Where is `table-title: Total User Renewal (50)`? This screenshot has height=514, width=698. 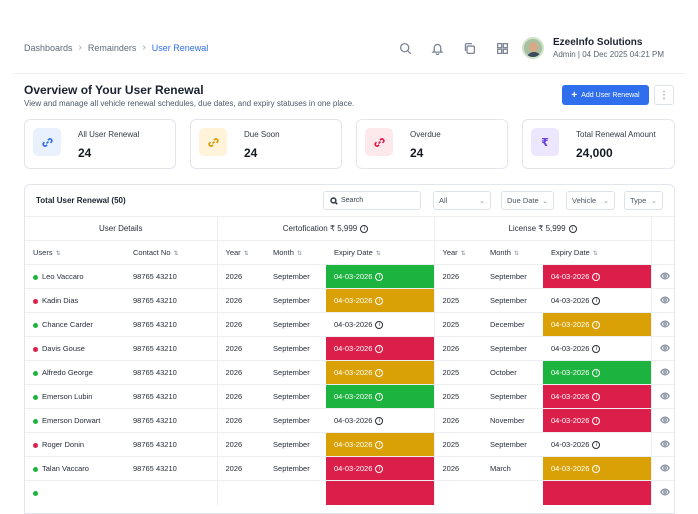
table-title: Total User Renewal (50) is located at coordinates (81, 200).